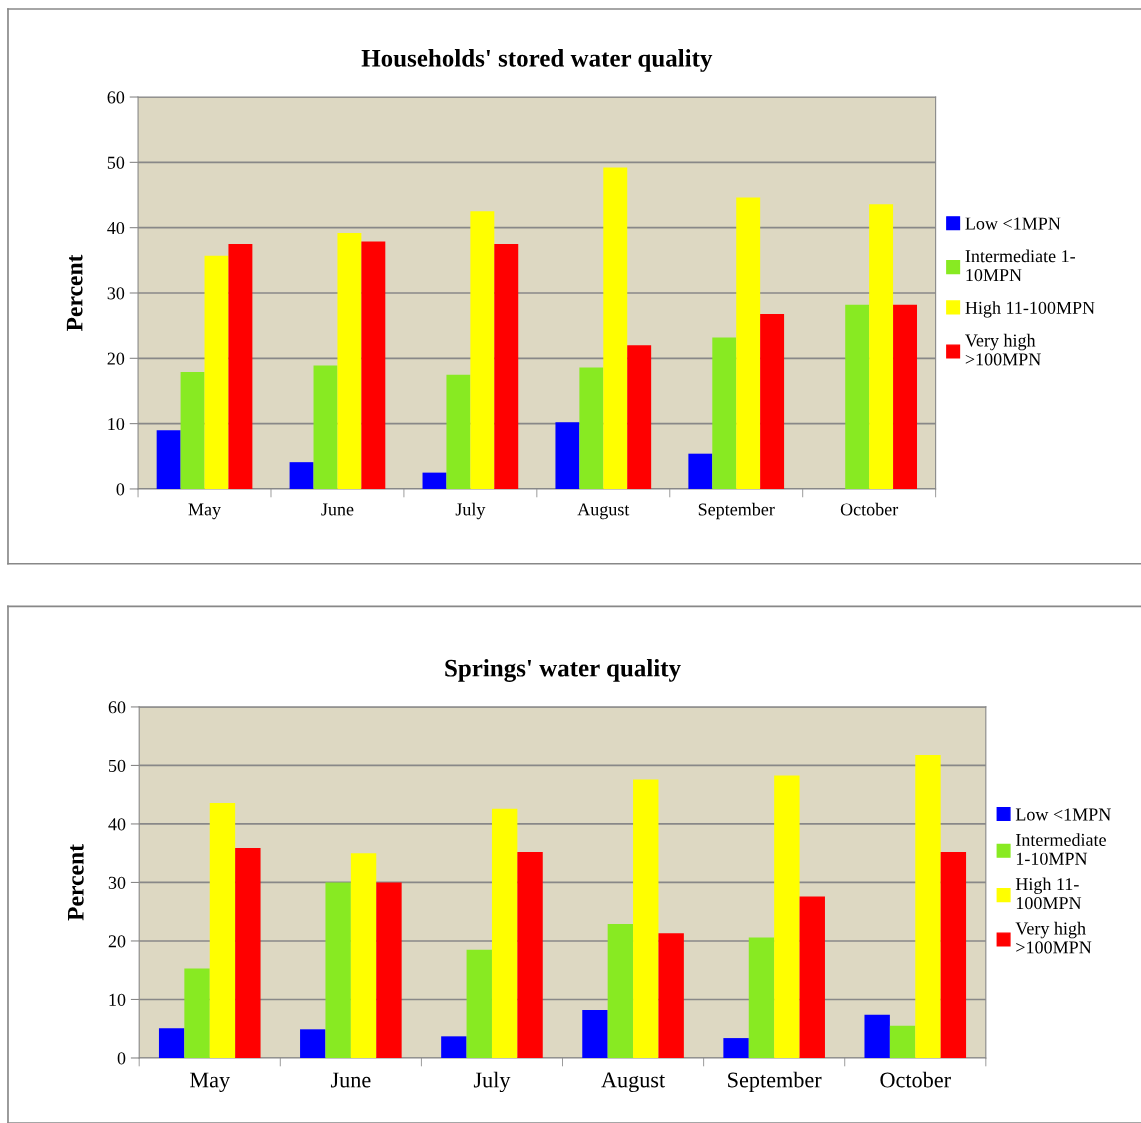 The height and width of the screenshot is (1123, 1141). What do you see at coordinates (1020, 265) in the screenshot?
I see `legend-label: Intermediate 1- 10MPN` at bounding box center [1020, 265].